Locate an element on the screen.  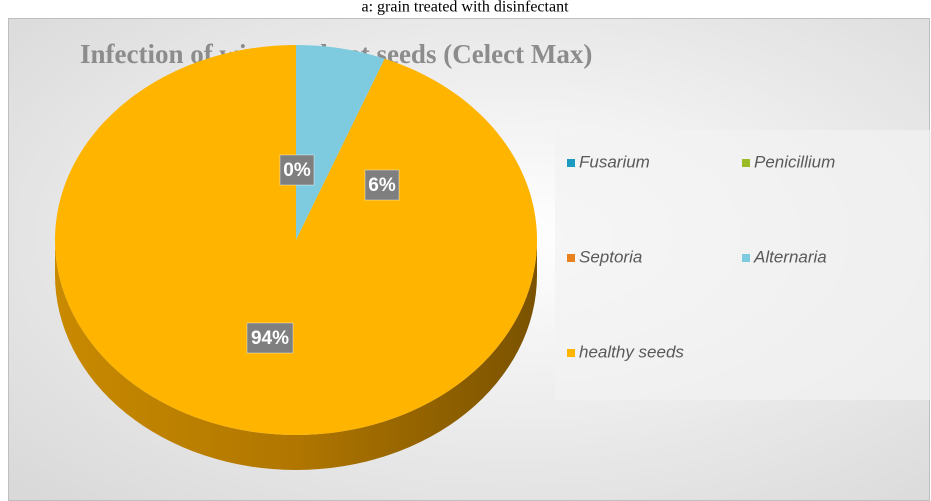
data-label: 6% is located at coordinates (382, 185).